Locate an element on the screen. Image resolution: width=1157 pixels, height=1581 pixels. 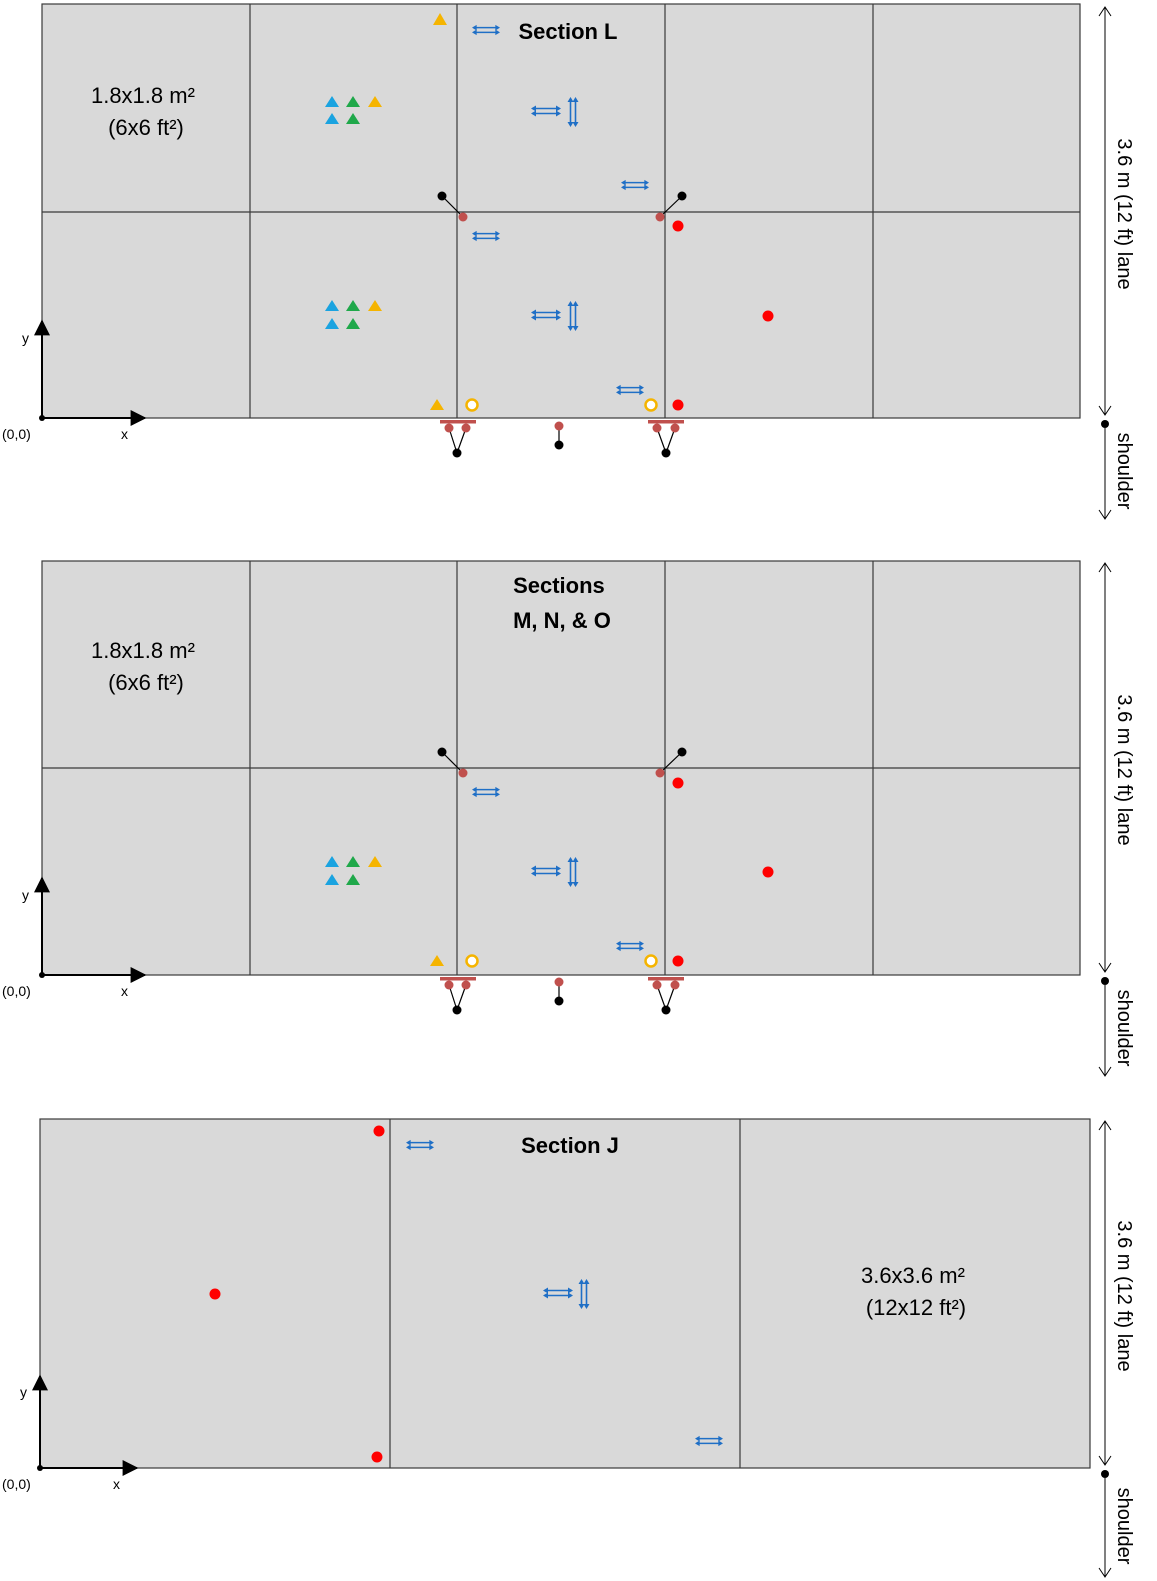
section-title: Section L is located at coordinates (567, 31).